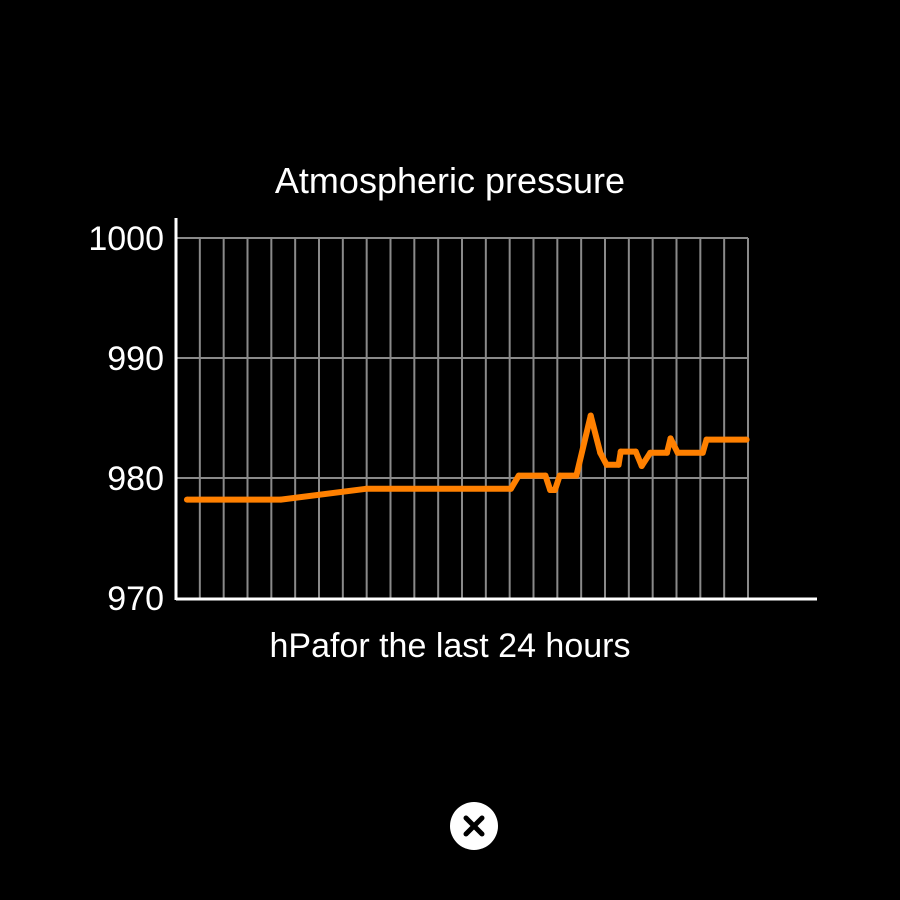 This screenshot has height=900, width=900. What do you see at coordinates (450, 180) in the screenshot?
I see `chart-title: Atmospheric pressure` at bounding box center [450, 180].